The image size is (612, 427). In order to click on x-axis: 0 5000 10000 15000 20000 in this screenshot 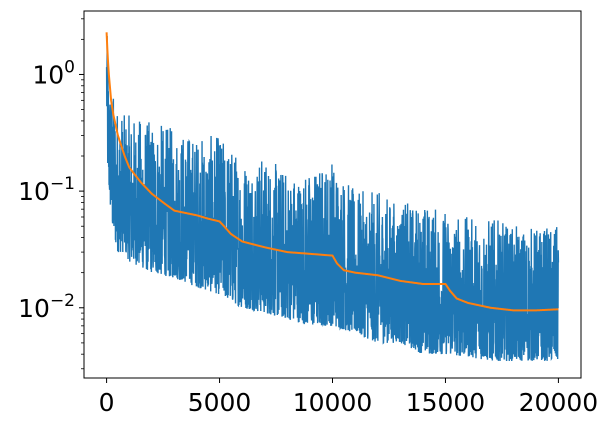, I will do `click(349, 397)`.